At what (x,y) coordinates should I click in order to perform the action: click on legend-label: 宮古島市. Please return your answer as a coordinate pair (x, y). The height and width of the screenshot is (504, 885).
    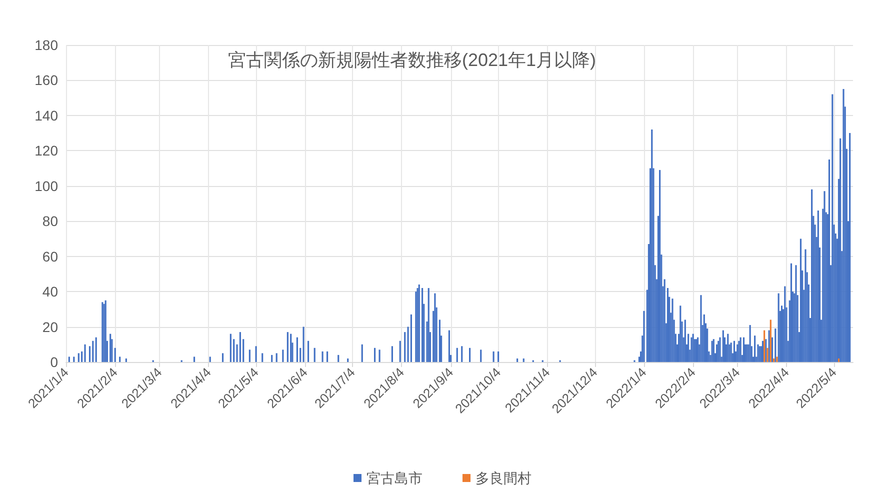
    Looking at the image, I should click on (394, 478).